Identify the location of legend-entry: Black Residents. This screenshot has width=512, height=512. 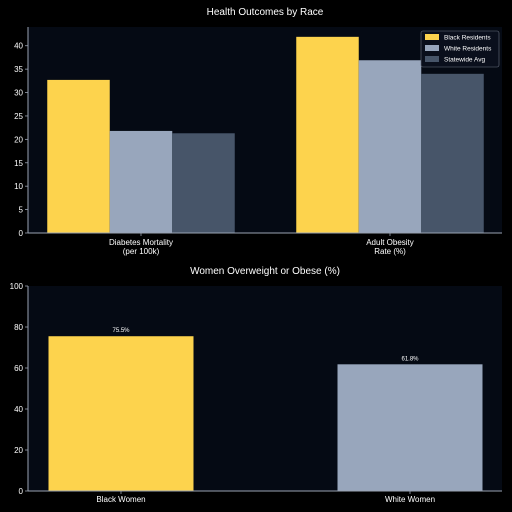
(458, 38).